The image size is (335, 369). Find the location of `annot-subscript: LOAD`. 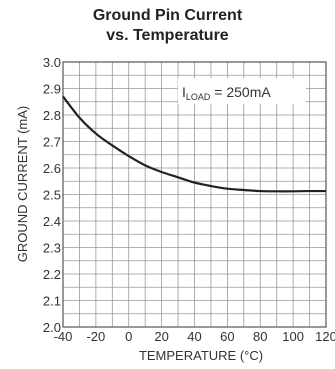

annot-subscript: LOAD is located at coordinates (198, 97).